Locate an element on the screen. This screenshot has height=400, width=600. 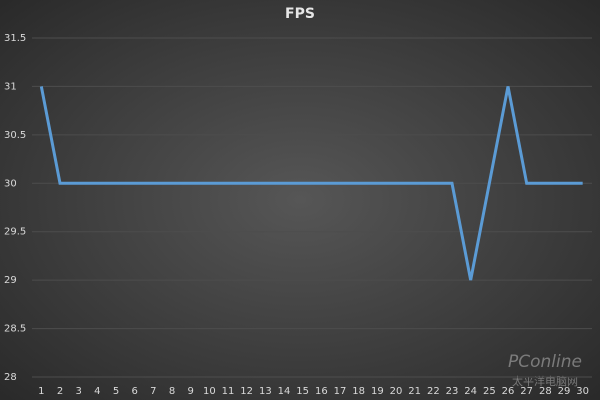
y-tick-label: 31 is located at coordinates (10, 86).